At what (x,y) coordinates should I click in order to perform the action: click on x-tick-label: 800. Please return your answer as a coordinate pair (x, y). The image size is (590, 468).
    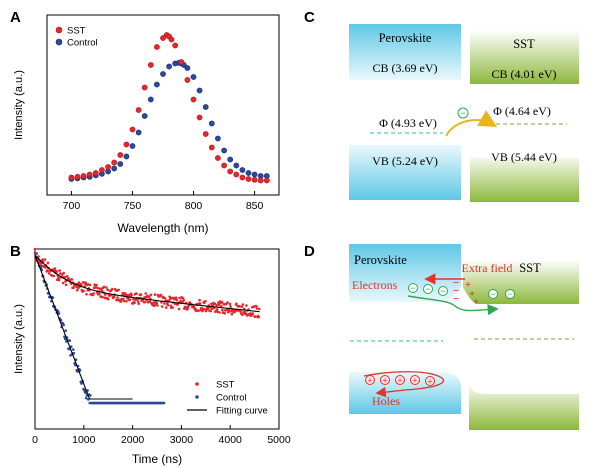
    Looking at the image, I should click on (194, 206).